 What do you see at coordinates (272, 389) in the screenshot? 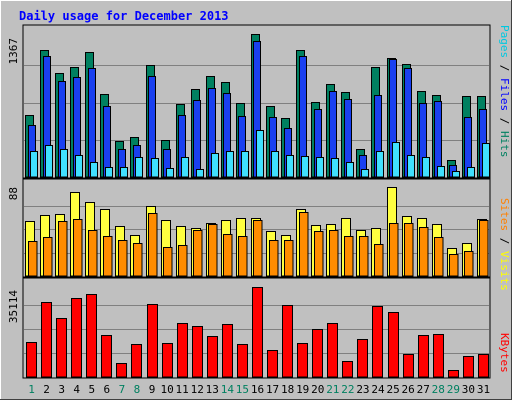
I see `x-tick-label: 17` at bounding box center [272, 389].